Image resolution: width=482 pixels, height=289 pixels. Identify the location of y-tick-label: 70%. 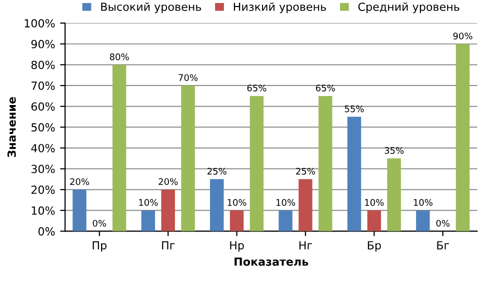
(43, 86).